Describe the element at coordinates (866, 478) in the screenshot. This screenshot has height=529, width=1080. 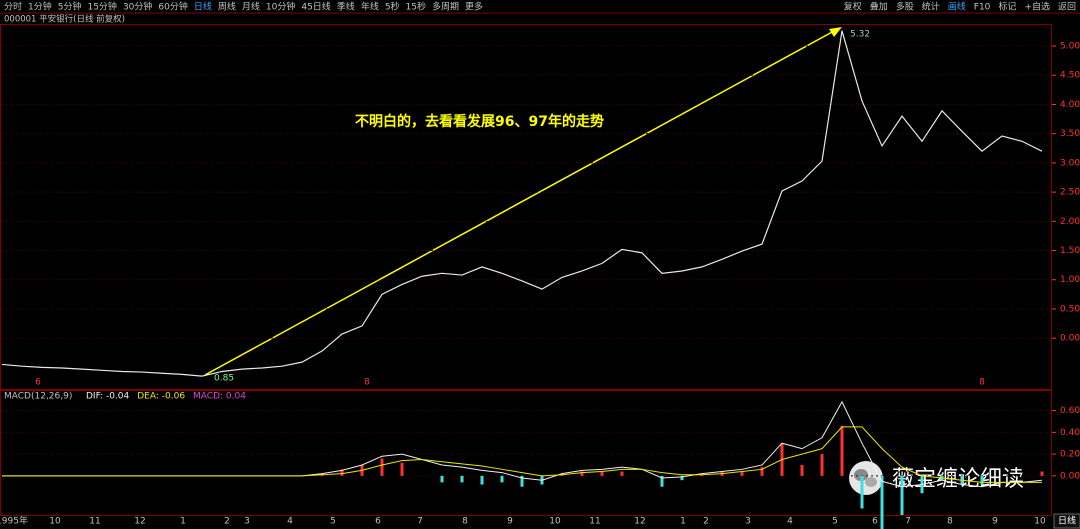
I see `watermark-logo` at that location.